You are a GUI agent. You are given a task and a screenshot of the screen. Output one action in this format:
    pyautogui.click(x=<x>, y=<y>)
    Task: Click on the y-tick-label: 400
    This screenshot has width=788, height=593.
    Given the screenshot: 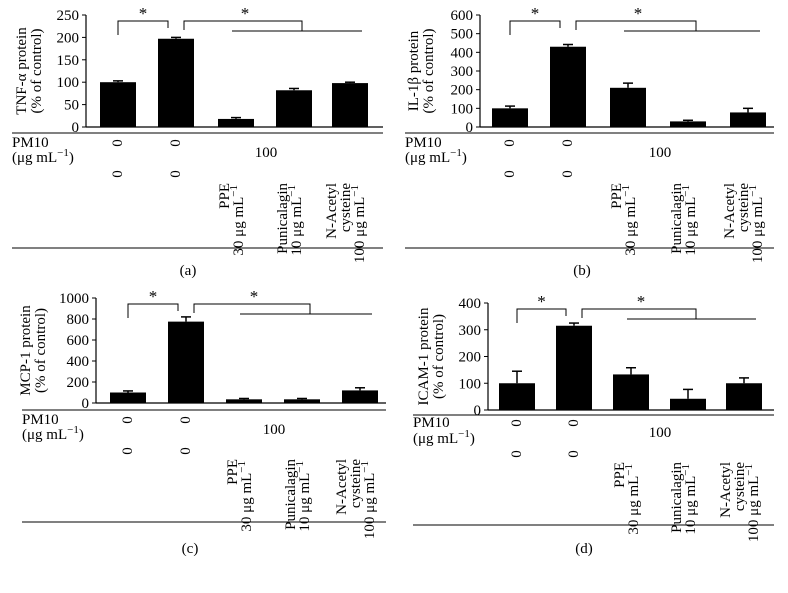 What is the action you would take?
    pyautogui.click(x=462, y=53)
    